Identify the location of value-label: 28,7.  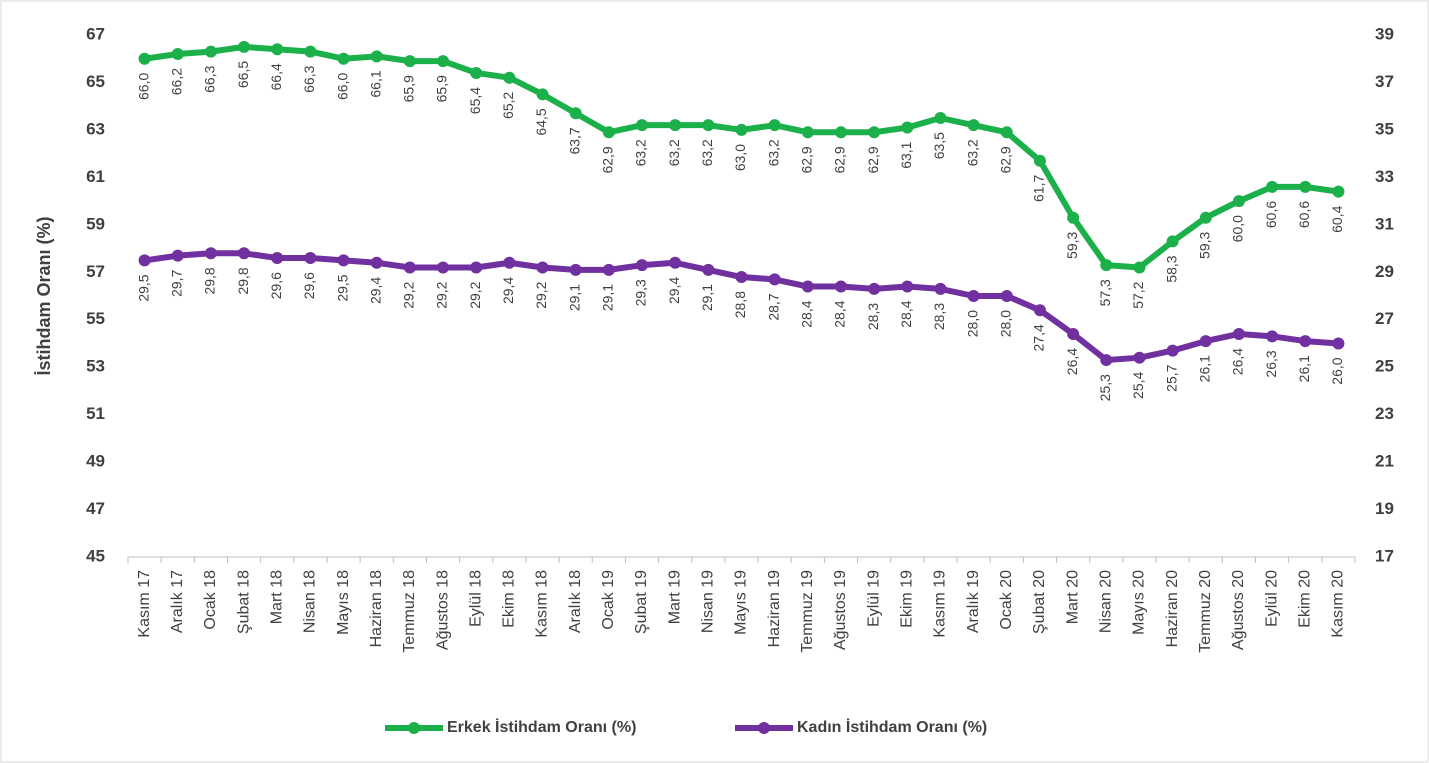
(773, 306).